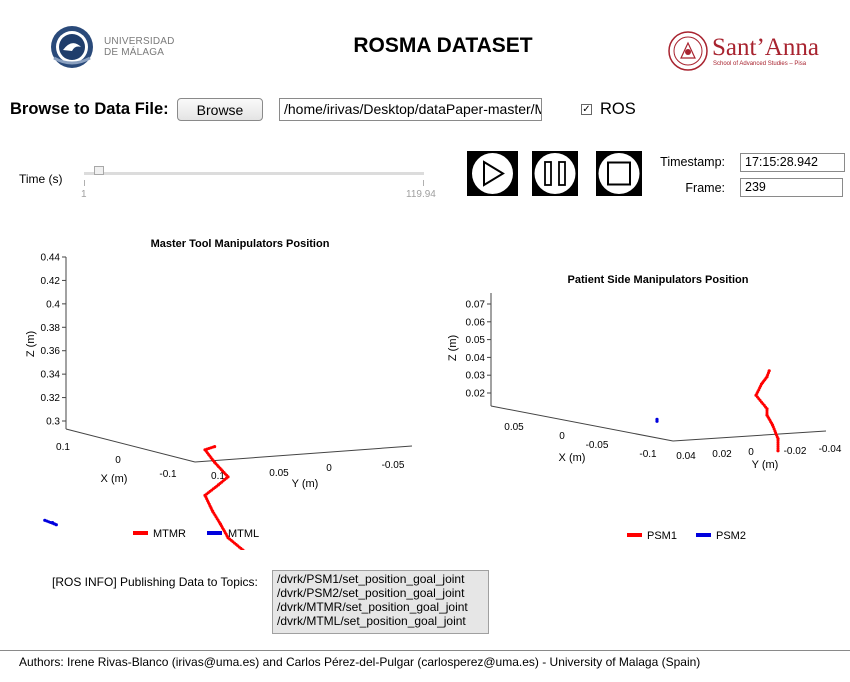  What do you see at coordinates (686, 456) in the screenshot?
I see `y-tick-label: 0.04` at bounding box center [686, 456].